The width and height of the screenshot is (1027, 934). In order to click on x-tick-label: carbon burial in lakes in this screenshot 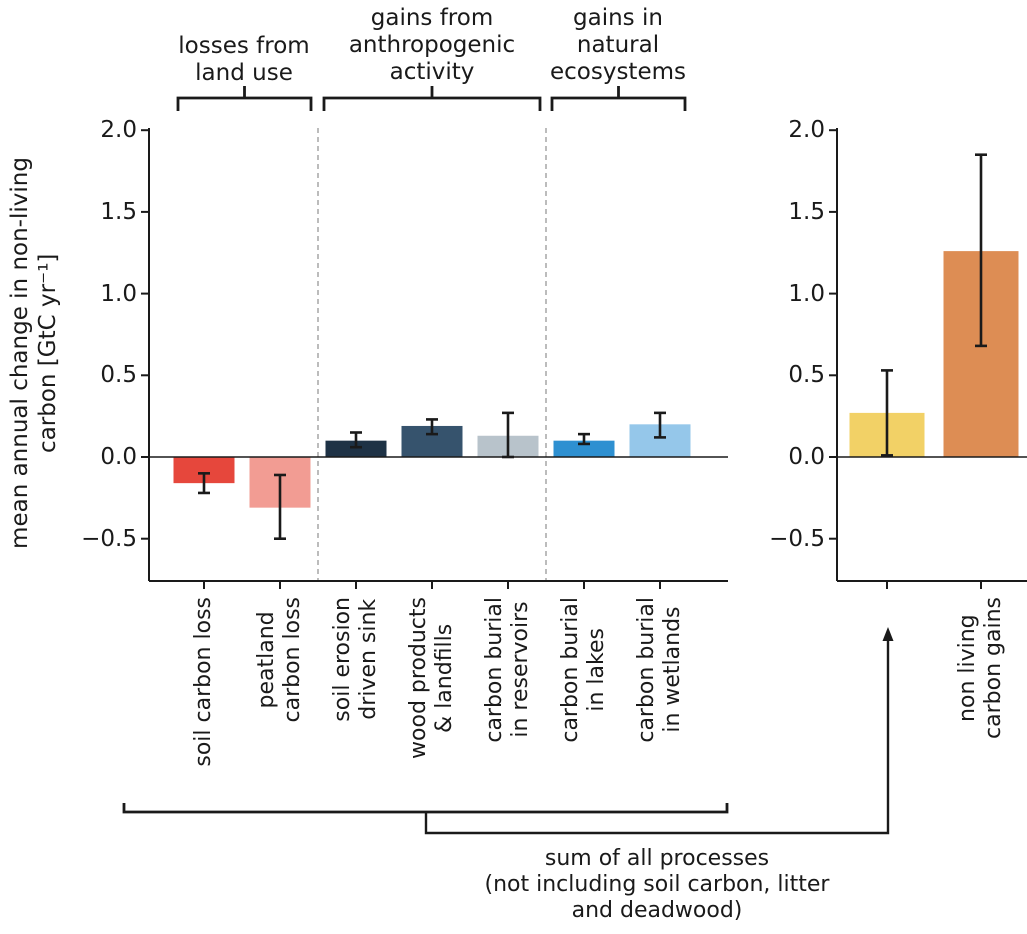, I will do `click(583, 670)`.